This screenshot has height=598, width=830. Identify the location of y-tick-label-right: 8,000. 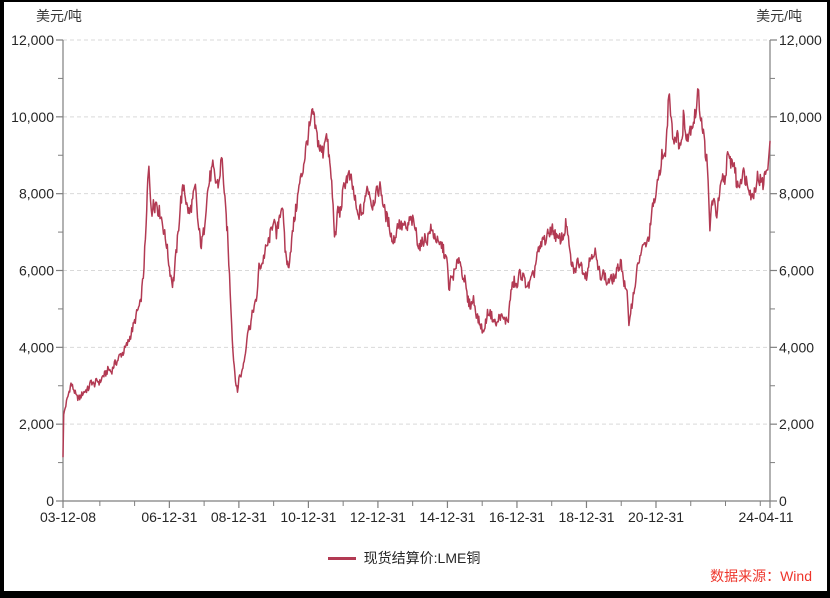
(796, 194).